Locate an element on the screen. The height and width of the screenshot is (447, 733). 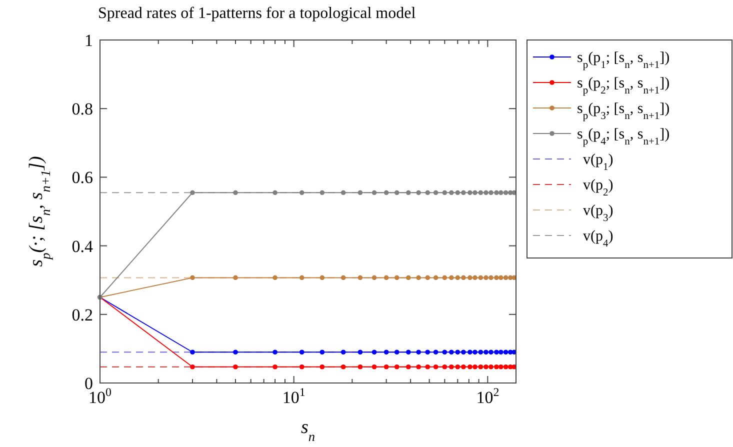
y-tick-label: 1 is located at coordinates (88, 40).